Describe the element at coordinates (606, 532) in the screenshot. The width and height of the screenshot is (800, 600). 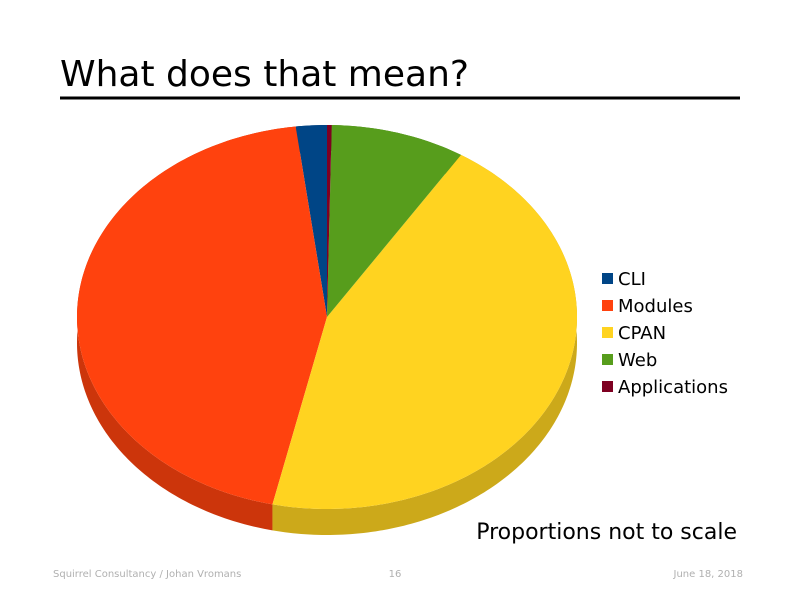
I see `annotation: Proportions not to scale` at that location.